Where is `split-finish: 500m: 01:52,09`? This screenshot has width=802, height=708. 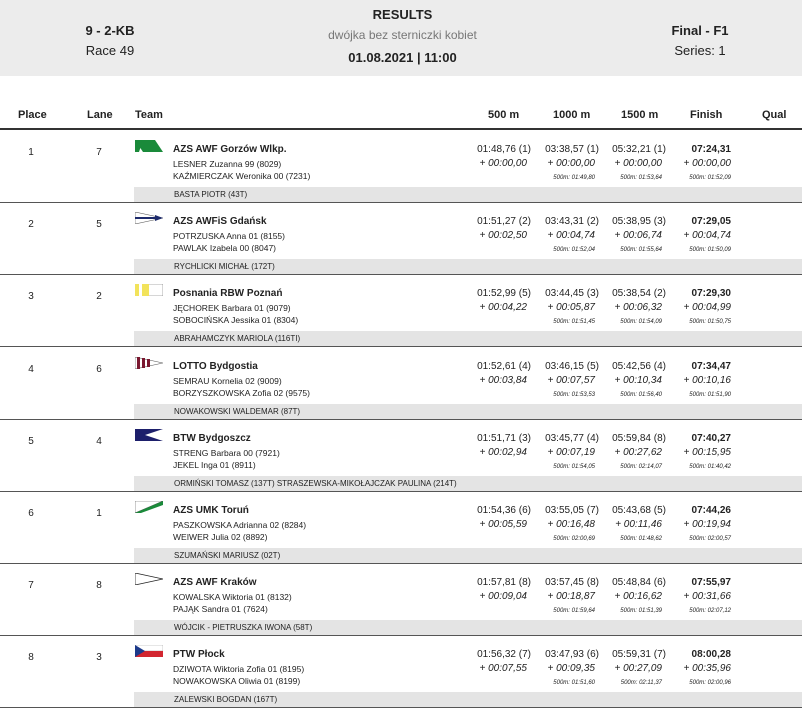 split-finish: 500m: 01:52,09 is located at coordinates (710, 178).